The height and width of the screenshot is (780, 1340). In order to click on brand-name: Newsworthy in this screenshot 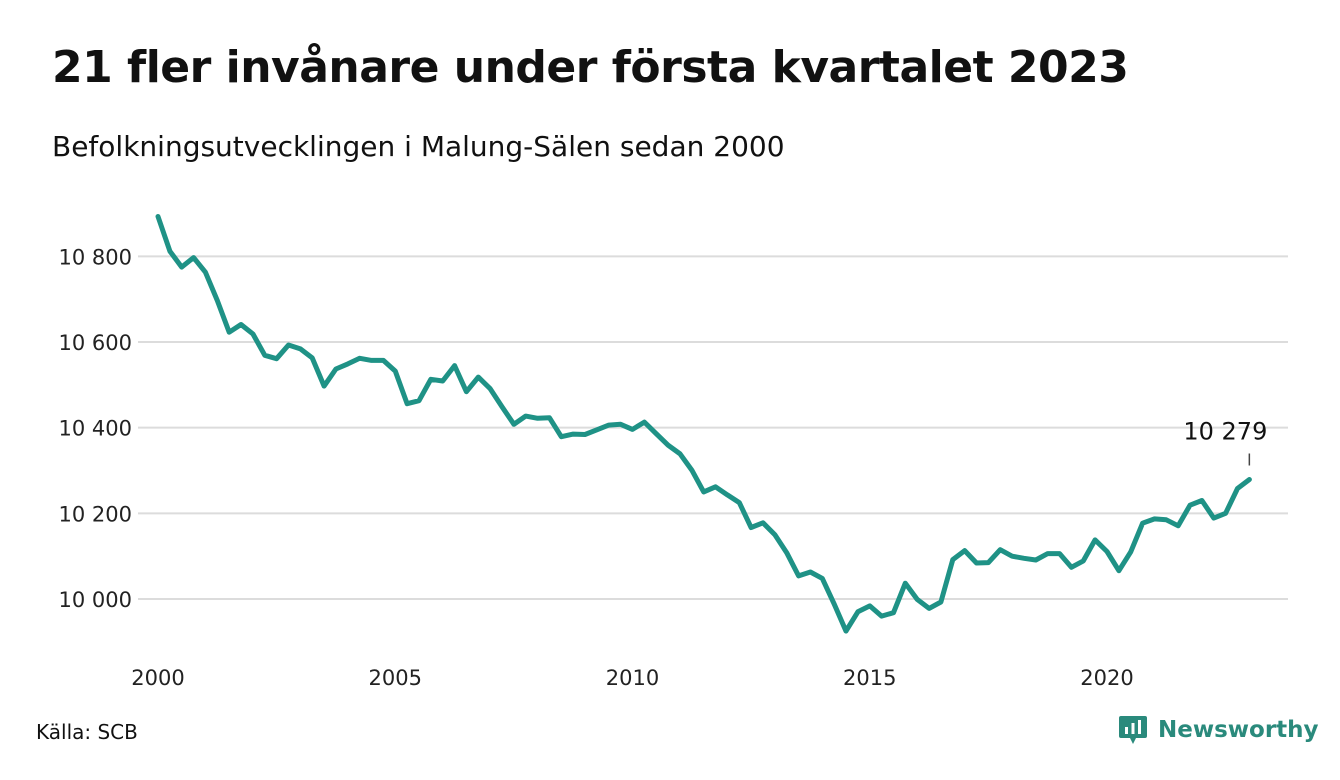, I will do `click(1238, 730)`.